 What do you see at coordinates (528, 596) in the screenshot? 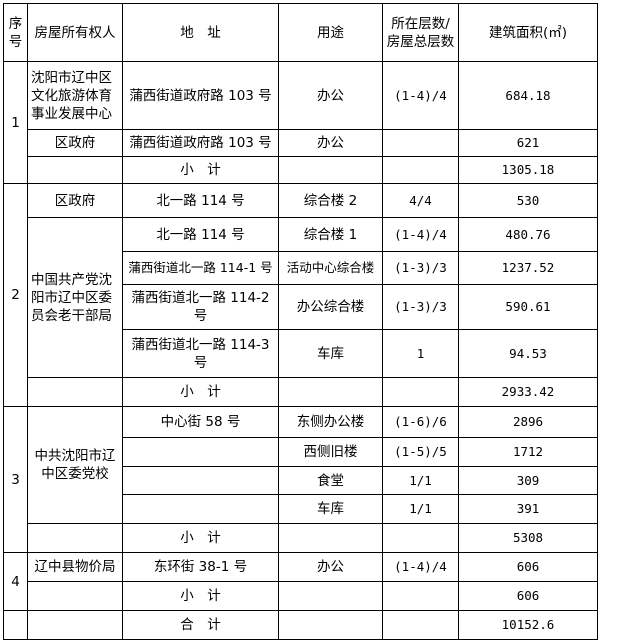
I see `subtotal-value: 606` at bounding box center [528, 596].